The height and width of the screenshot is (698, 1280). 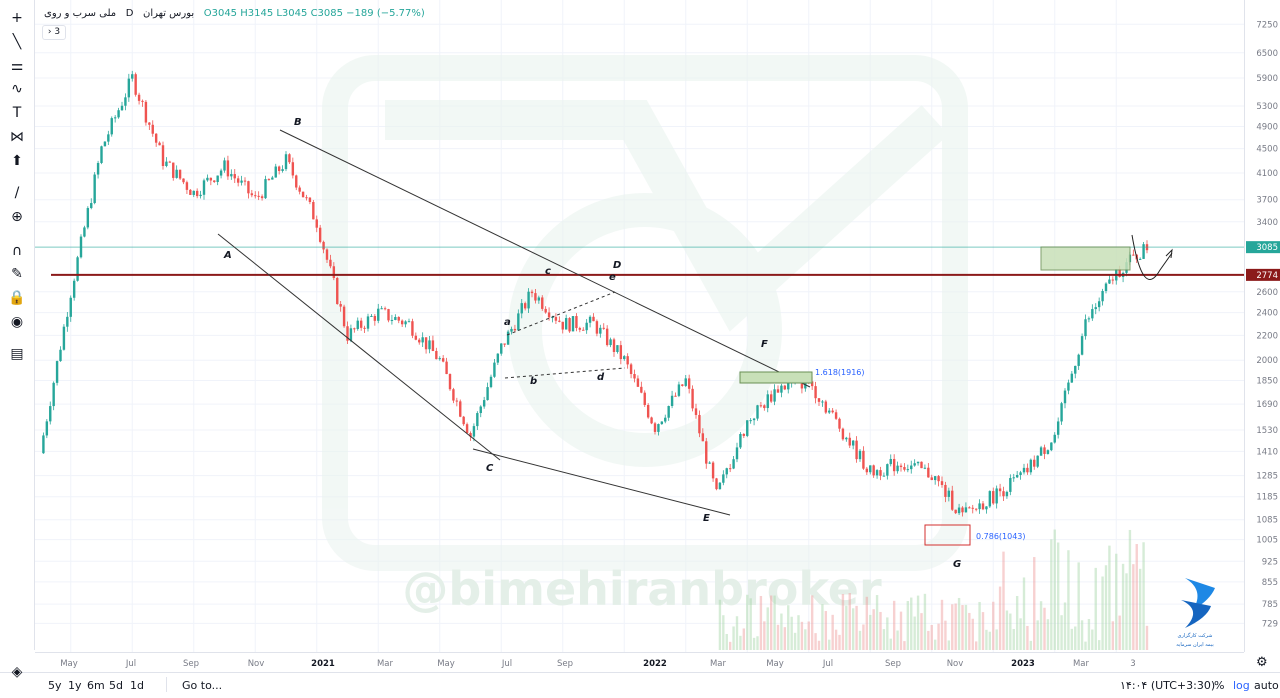 I want to click on chart-settings-icon: ⚙, so click(x=1262, y=662).